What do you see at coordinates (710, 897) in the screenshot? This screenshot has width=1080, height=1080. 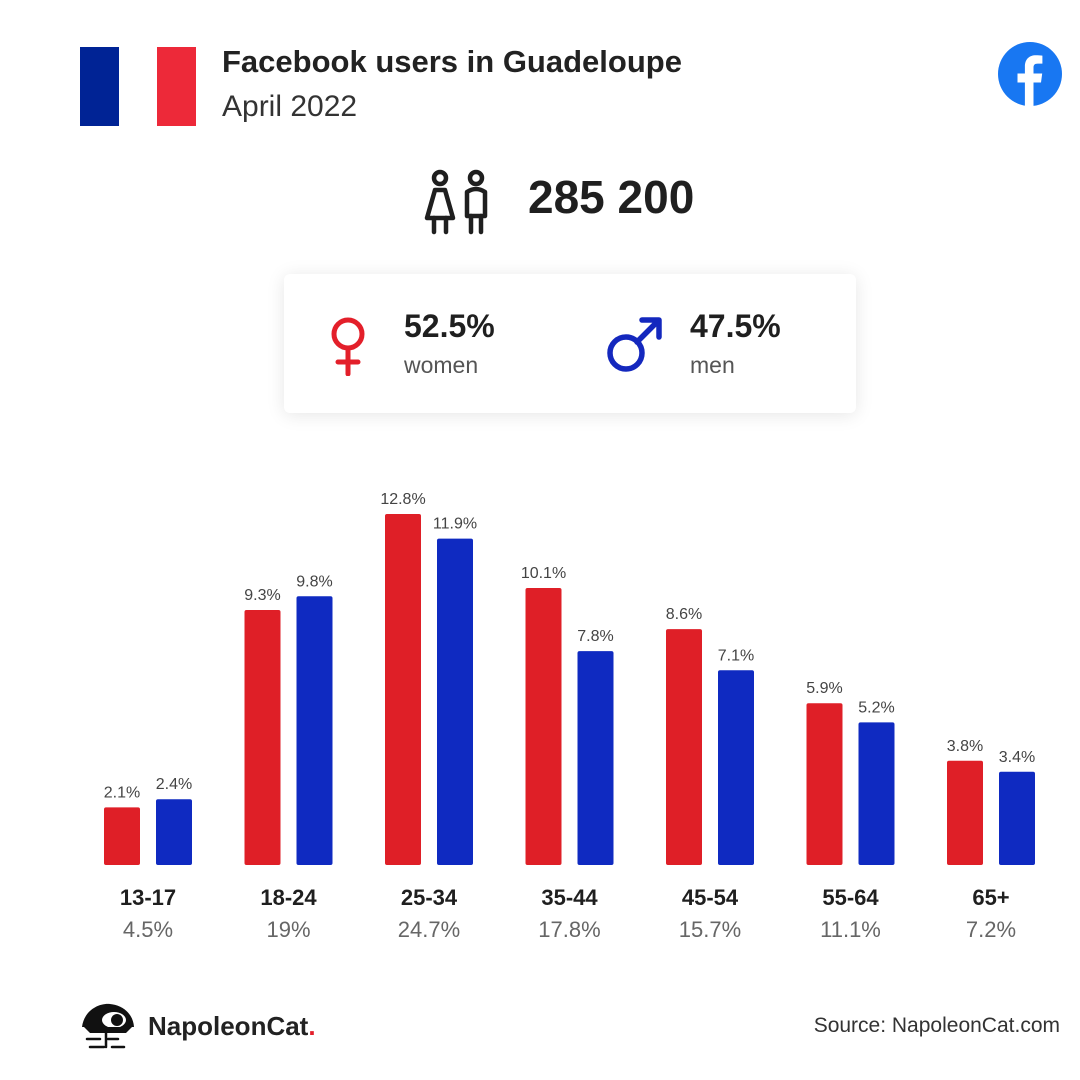 I see `category-label: 45-54` at bounding box center [710, 897].